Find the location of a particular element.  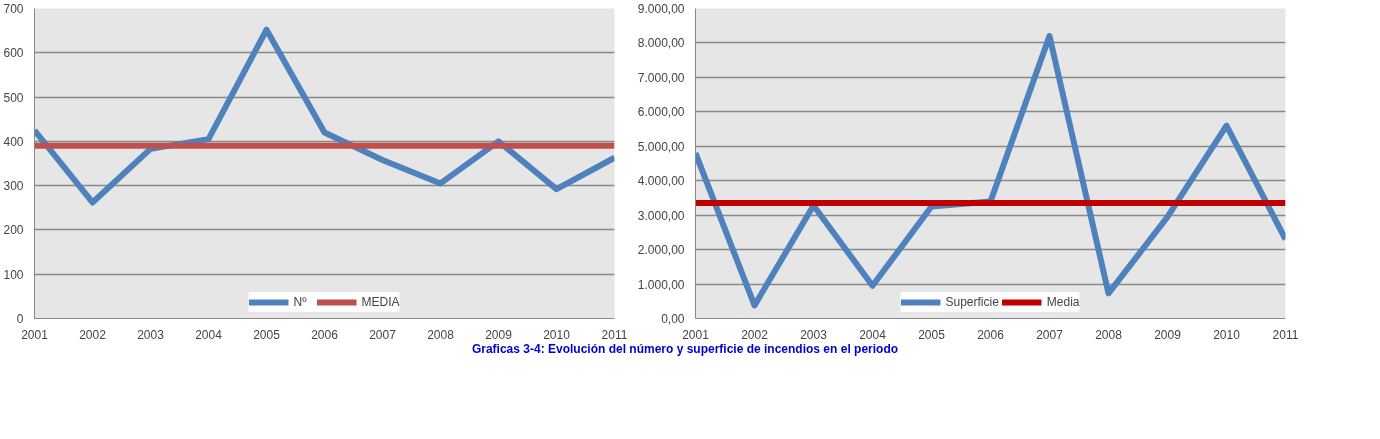

y-tick-label: 7.000,00 is located at coordinates (661, 77).